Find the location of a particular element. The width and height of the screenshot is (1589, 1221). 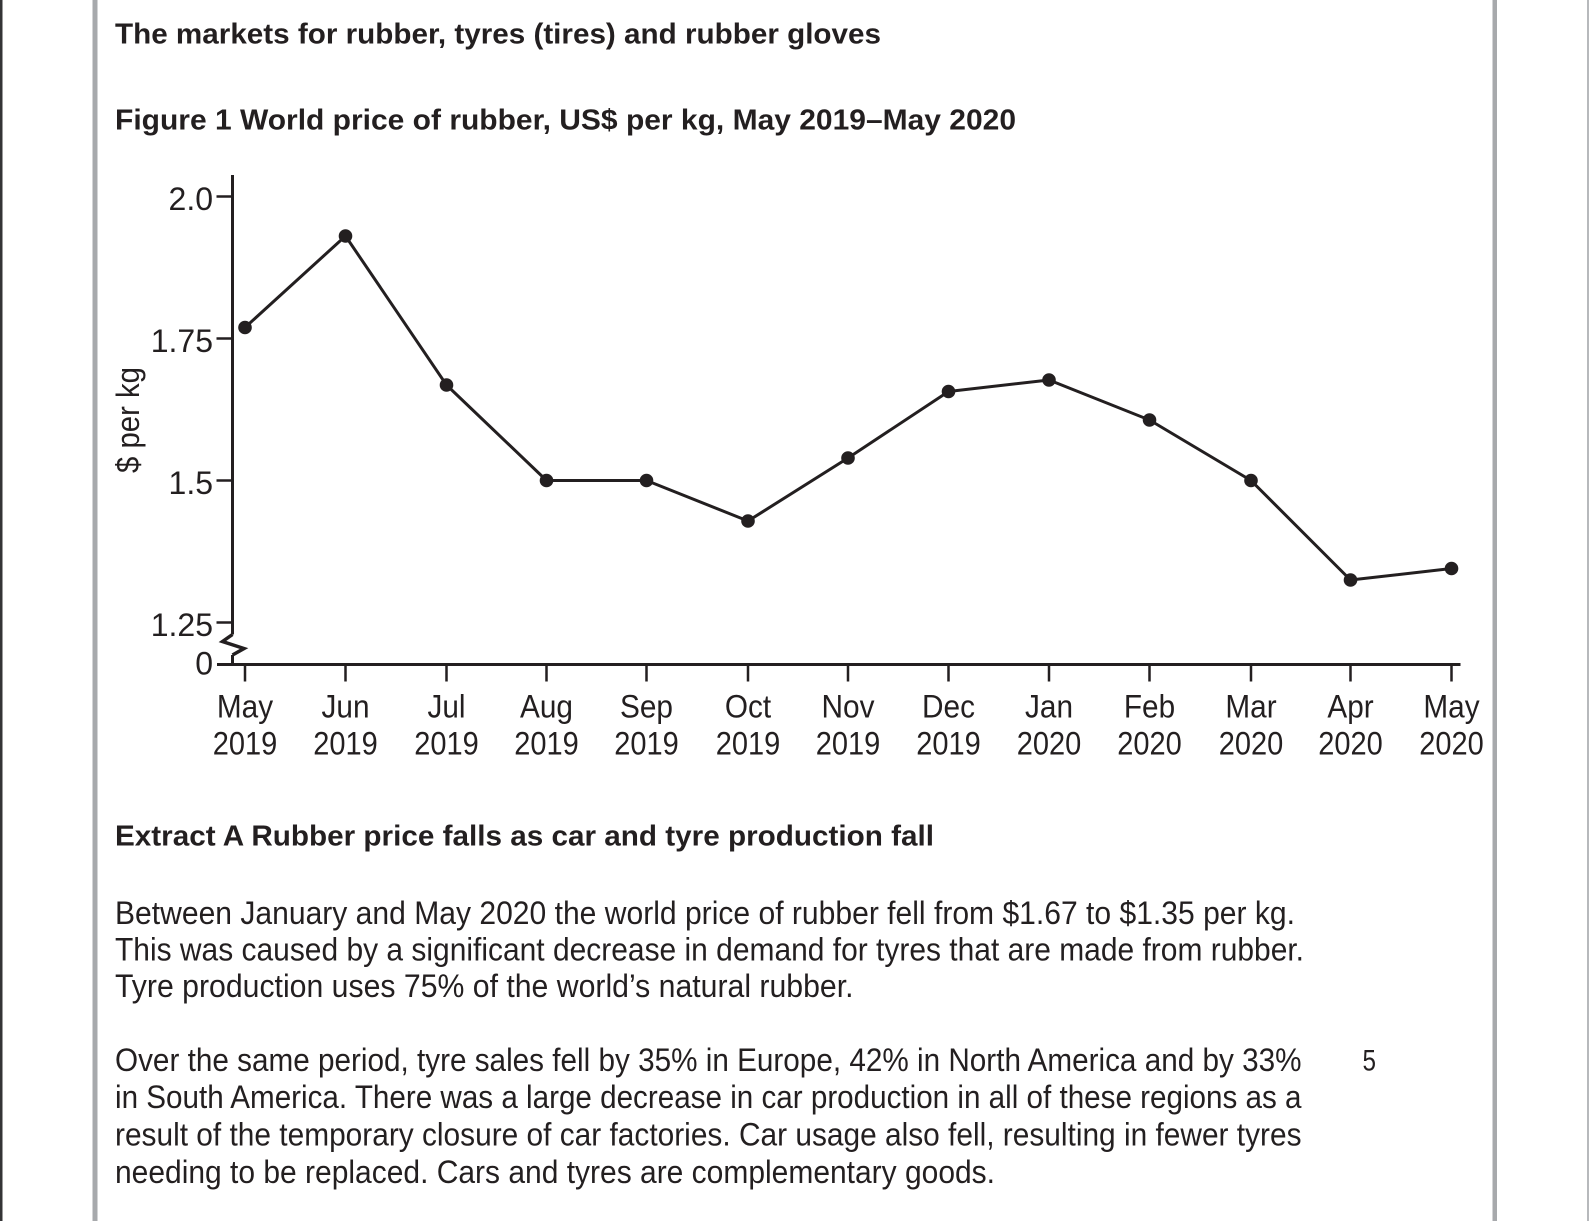

svg-text: Jul is located at coordinates (447, 707).